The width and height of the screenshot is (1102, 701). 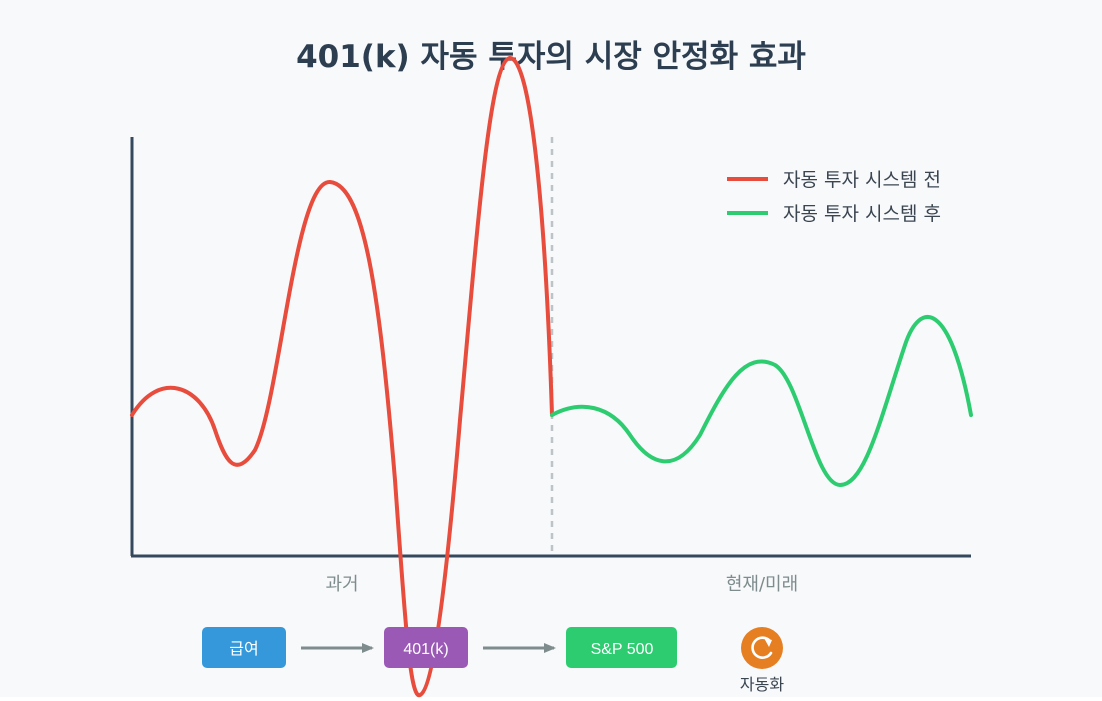 I want to click on refresh-icon, so click(x=762, y=648).